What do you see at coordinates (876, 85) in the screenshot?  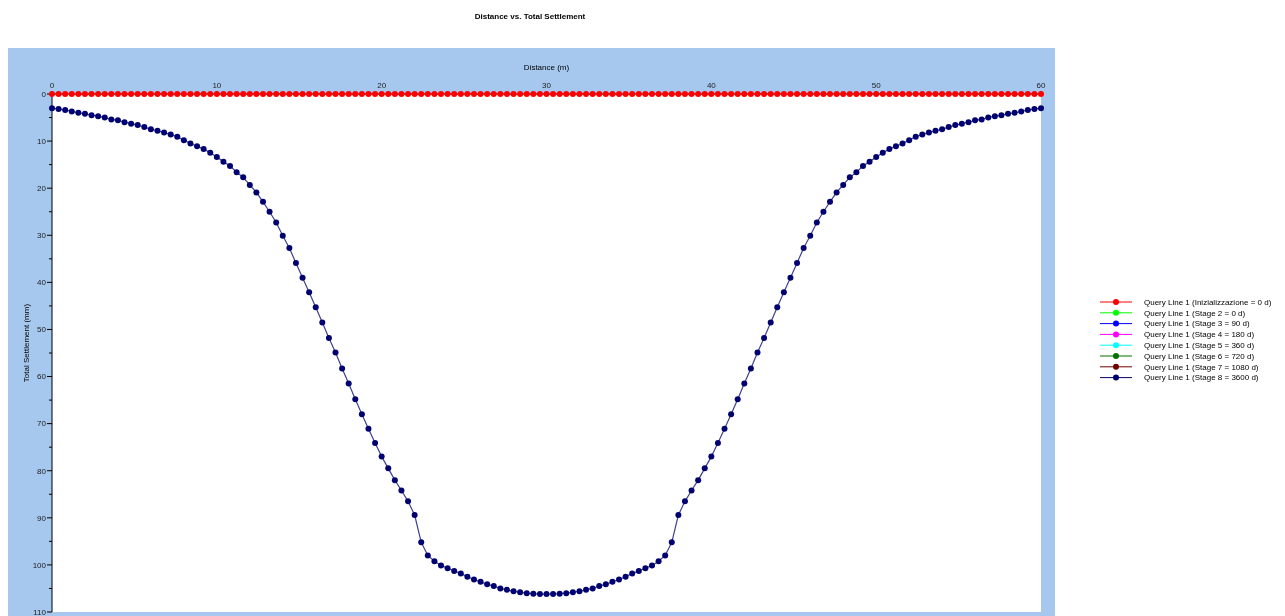 I see `x-tick-label: 50` at bounding box center [876, 85].